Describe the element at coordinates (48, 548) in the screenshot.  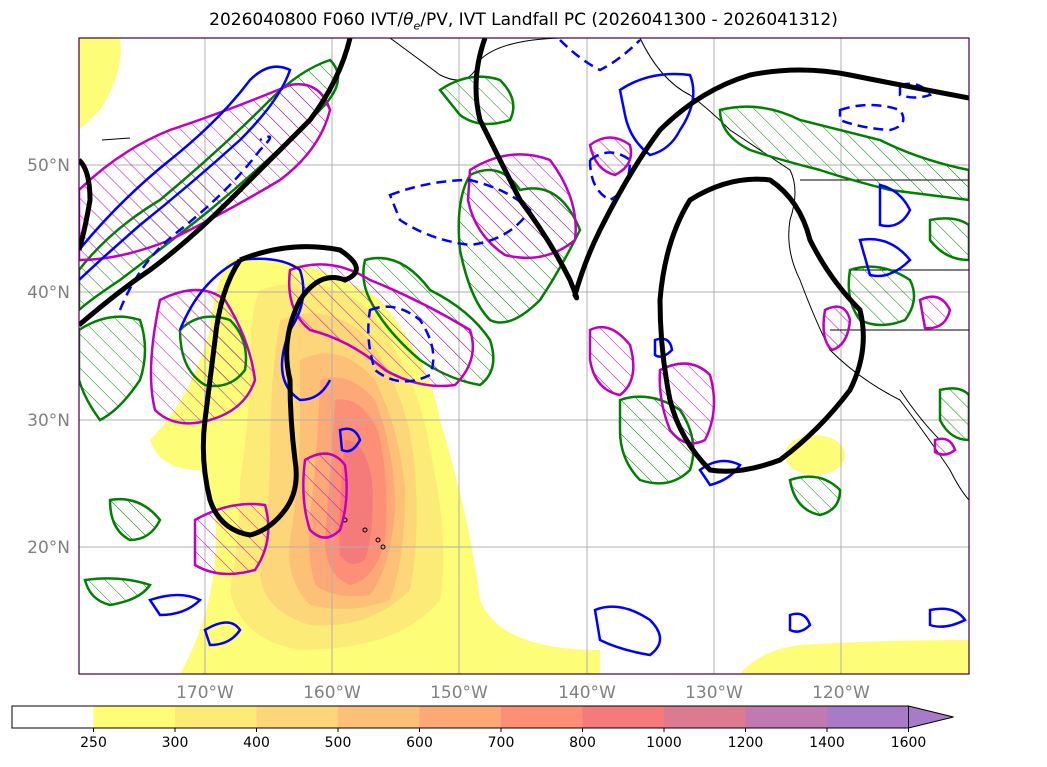
I see `lat-label-20: 20°N` at that location.